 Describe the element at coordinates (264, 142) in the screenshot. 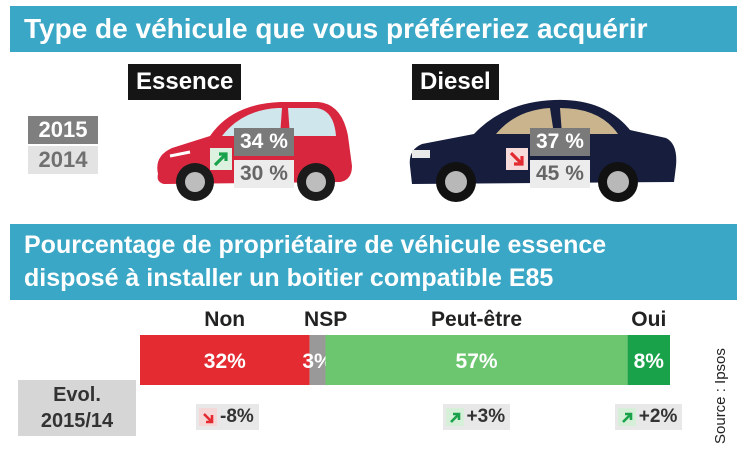

I see `essence-2015-value: 34 %` at that location.